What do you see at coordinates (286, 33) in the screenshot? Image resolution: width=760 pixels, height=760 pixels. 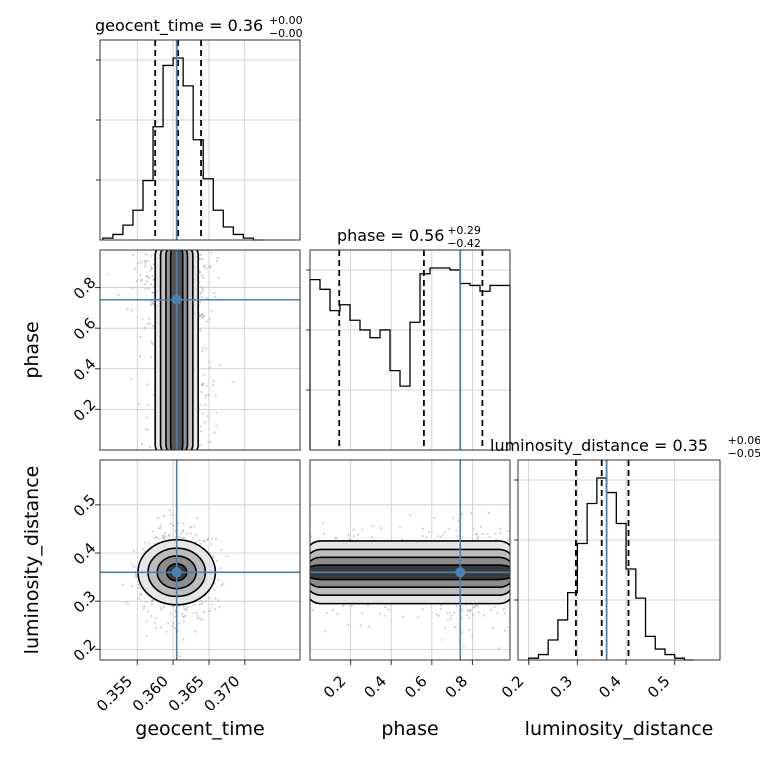 I see `title-minus: −0.00` at bounding box center [286, 33].